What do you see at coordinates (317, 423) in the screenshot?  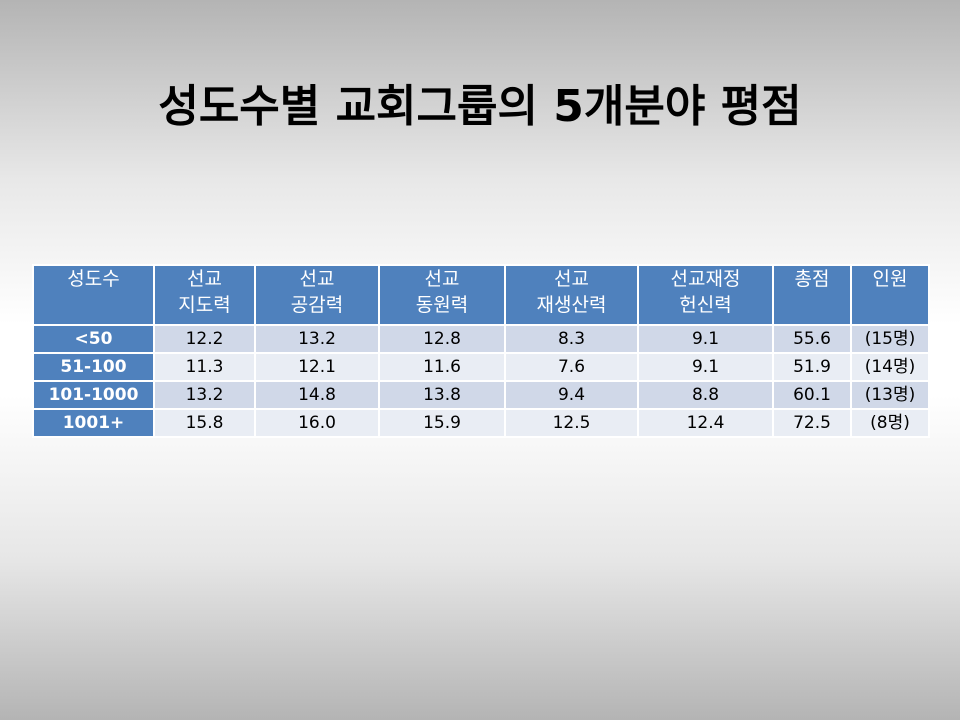 I see `cell: 16.0` at bounding box center [317, 423].